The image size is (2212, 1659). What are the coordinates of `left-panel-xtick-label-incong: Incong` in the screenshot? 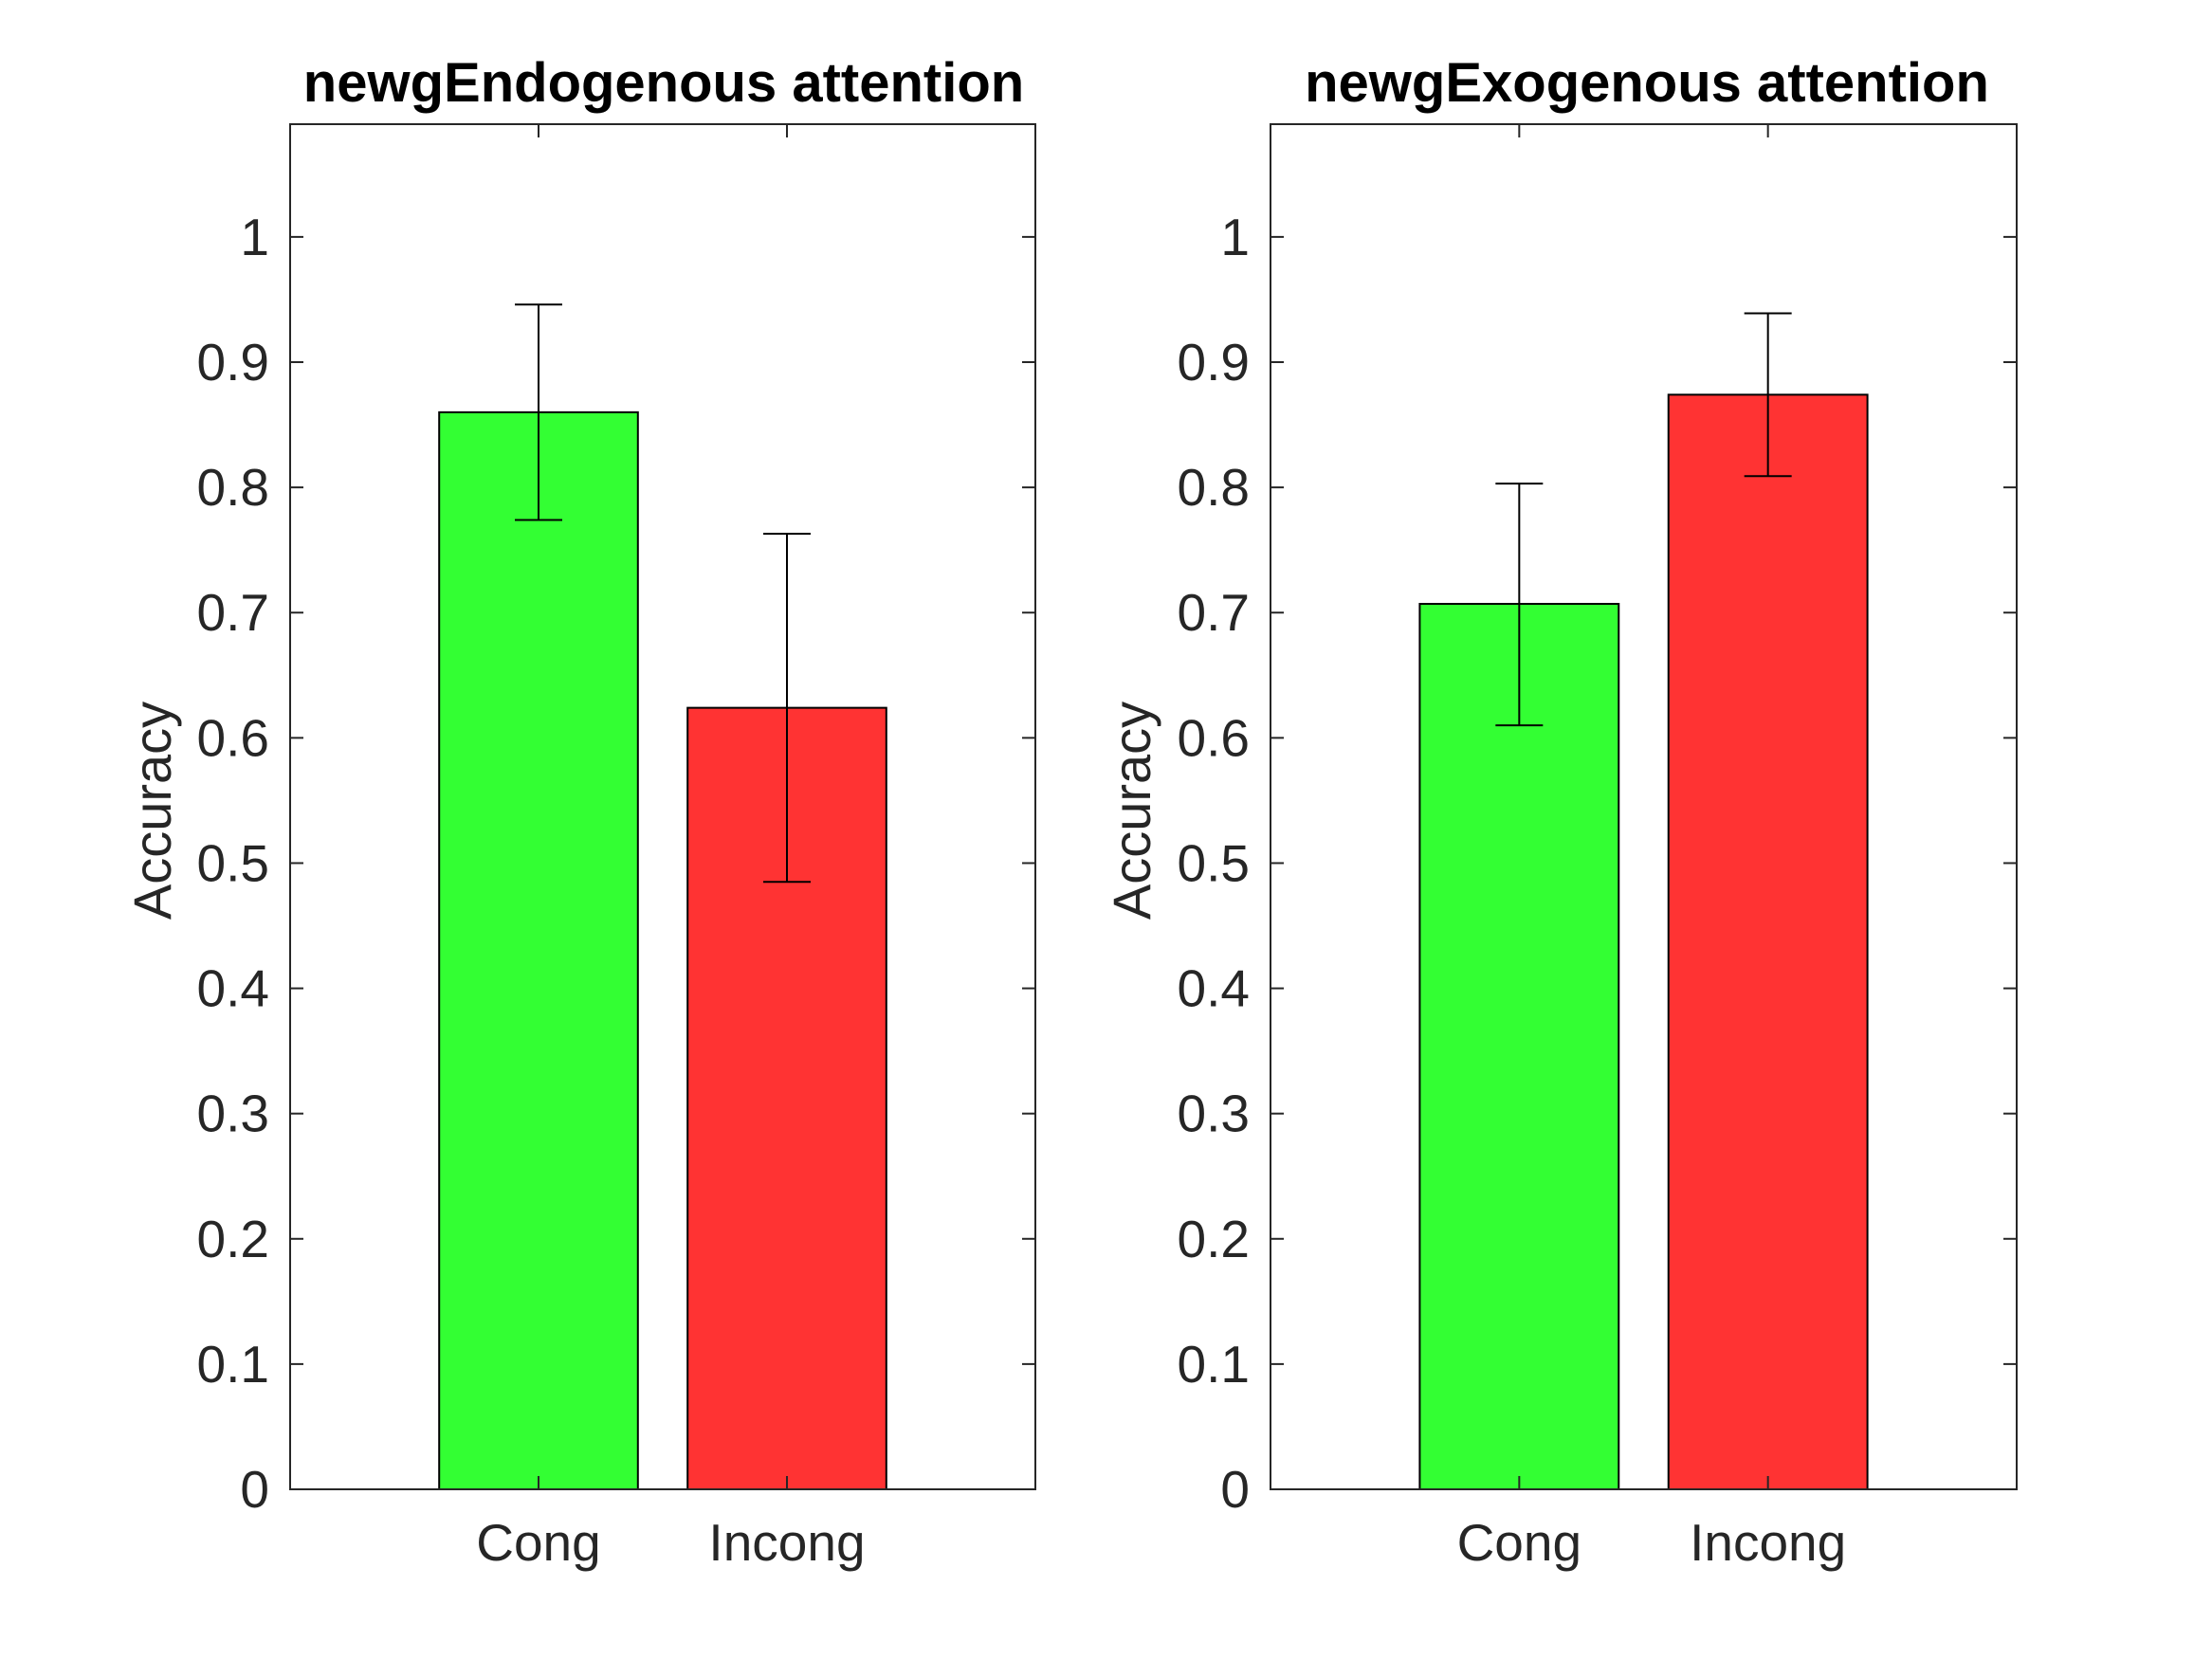 It's located at (786, 1542).